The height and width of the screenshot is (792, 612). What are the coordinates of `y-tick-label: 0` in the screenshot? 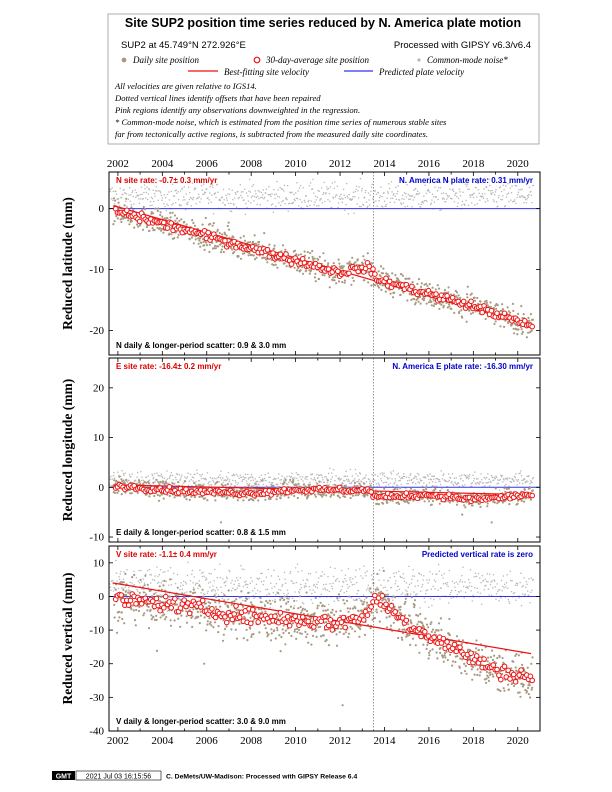 It's located at (102, 209).